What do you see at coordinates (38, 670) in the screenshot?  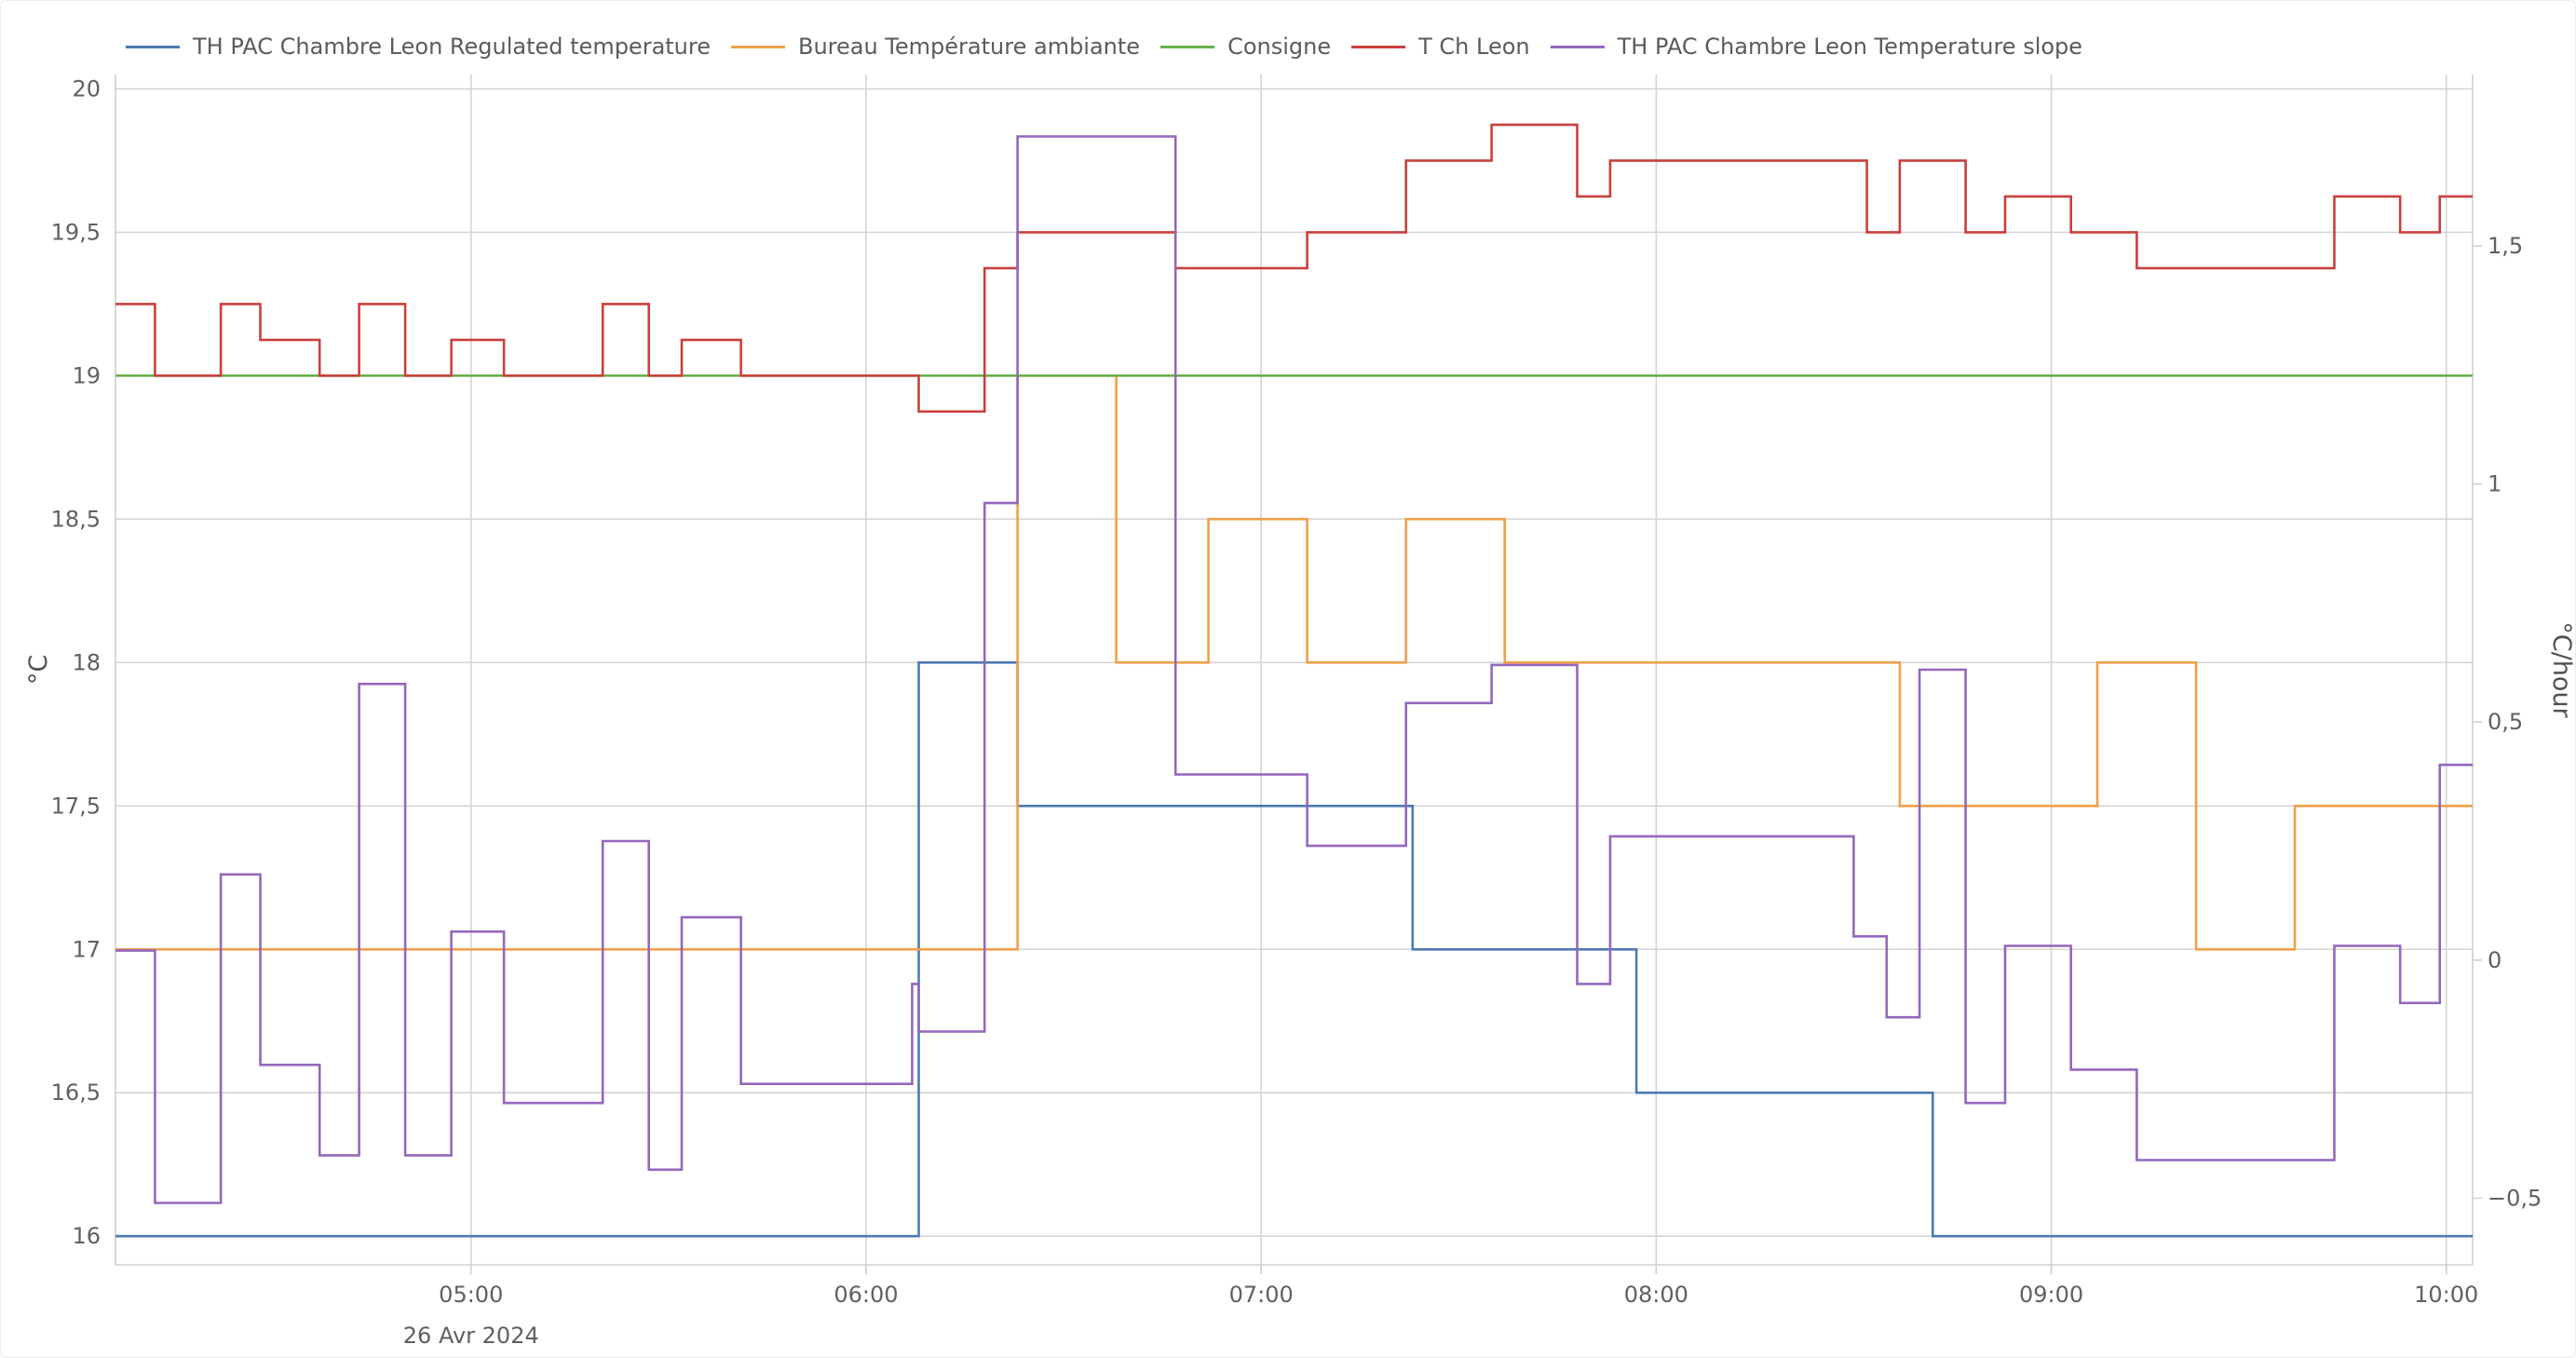 I see `y-left-axis-title: °C` at bounding box center [38, 670].